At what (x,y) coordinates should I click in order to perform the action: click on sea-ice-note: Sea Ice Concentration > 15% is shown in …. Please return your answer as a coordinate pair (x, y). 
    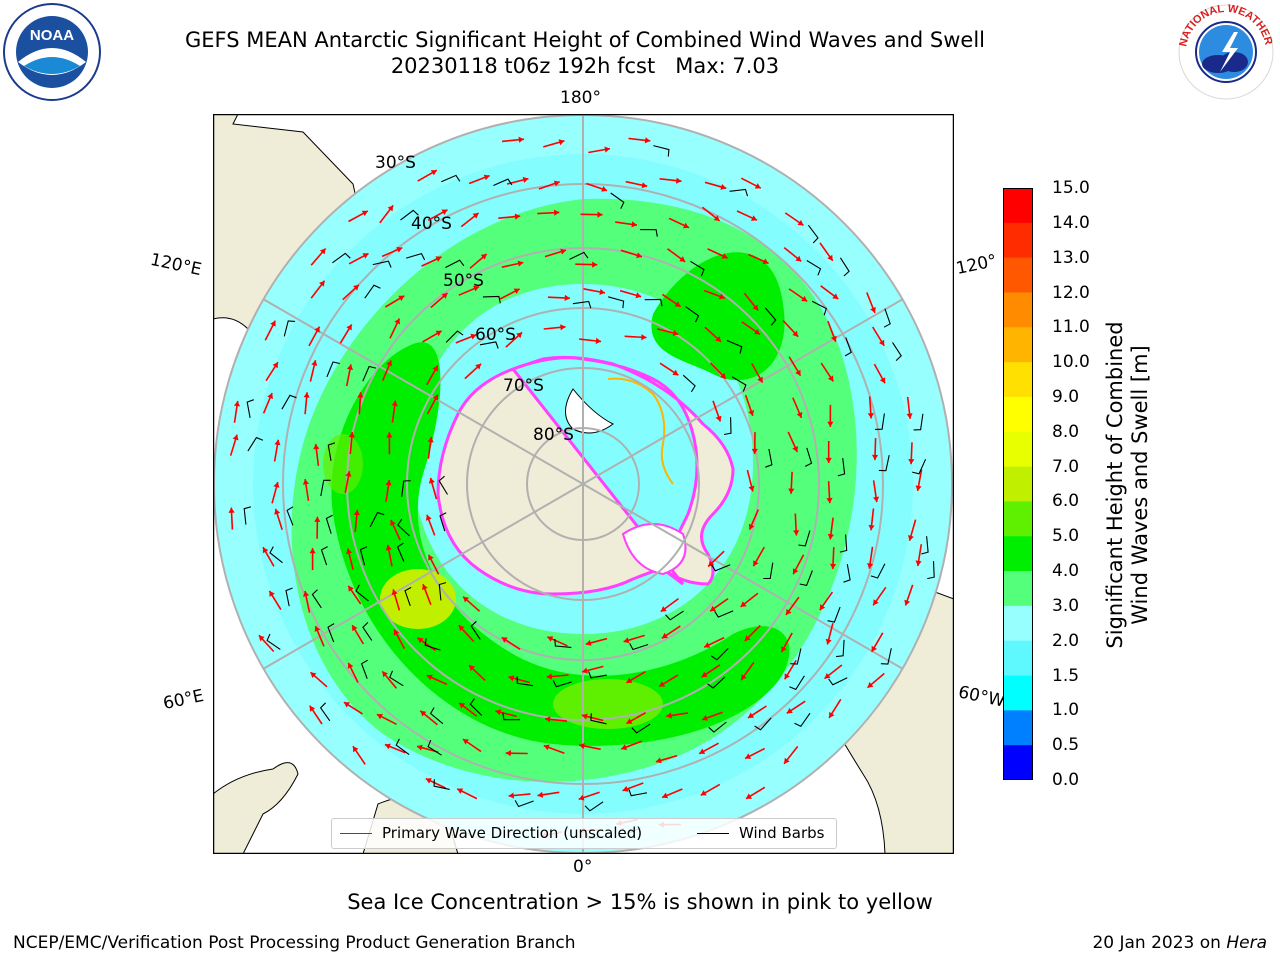
    Looking at the image, I should click on (640, 902).